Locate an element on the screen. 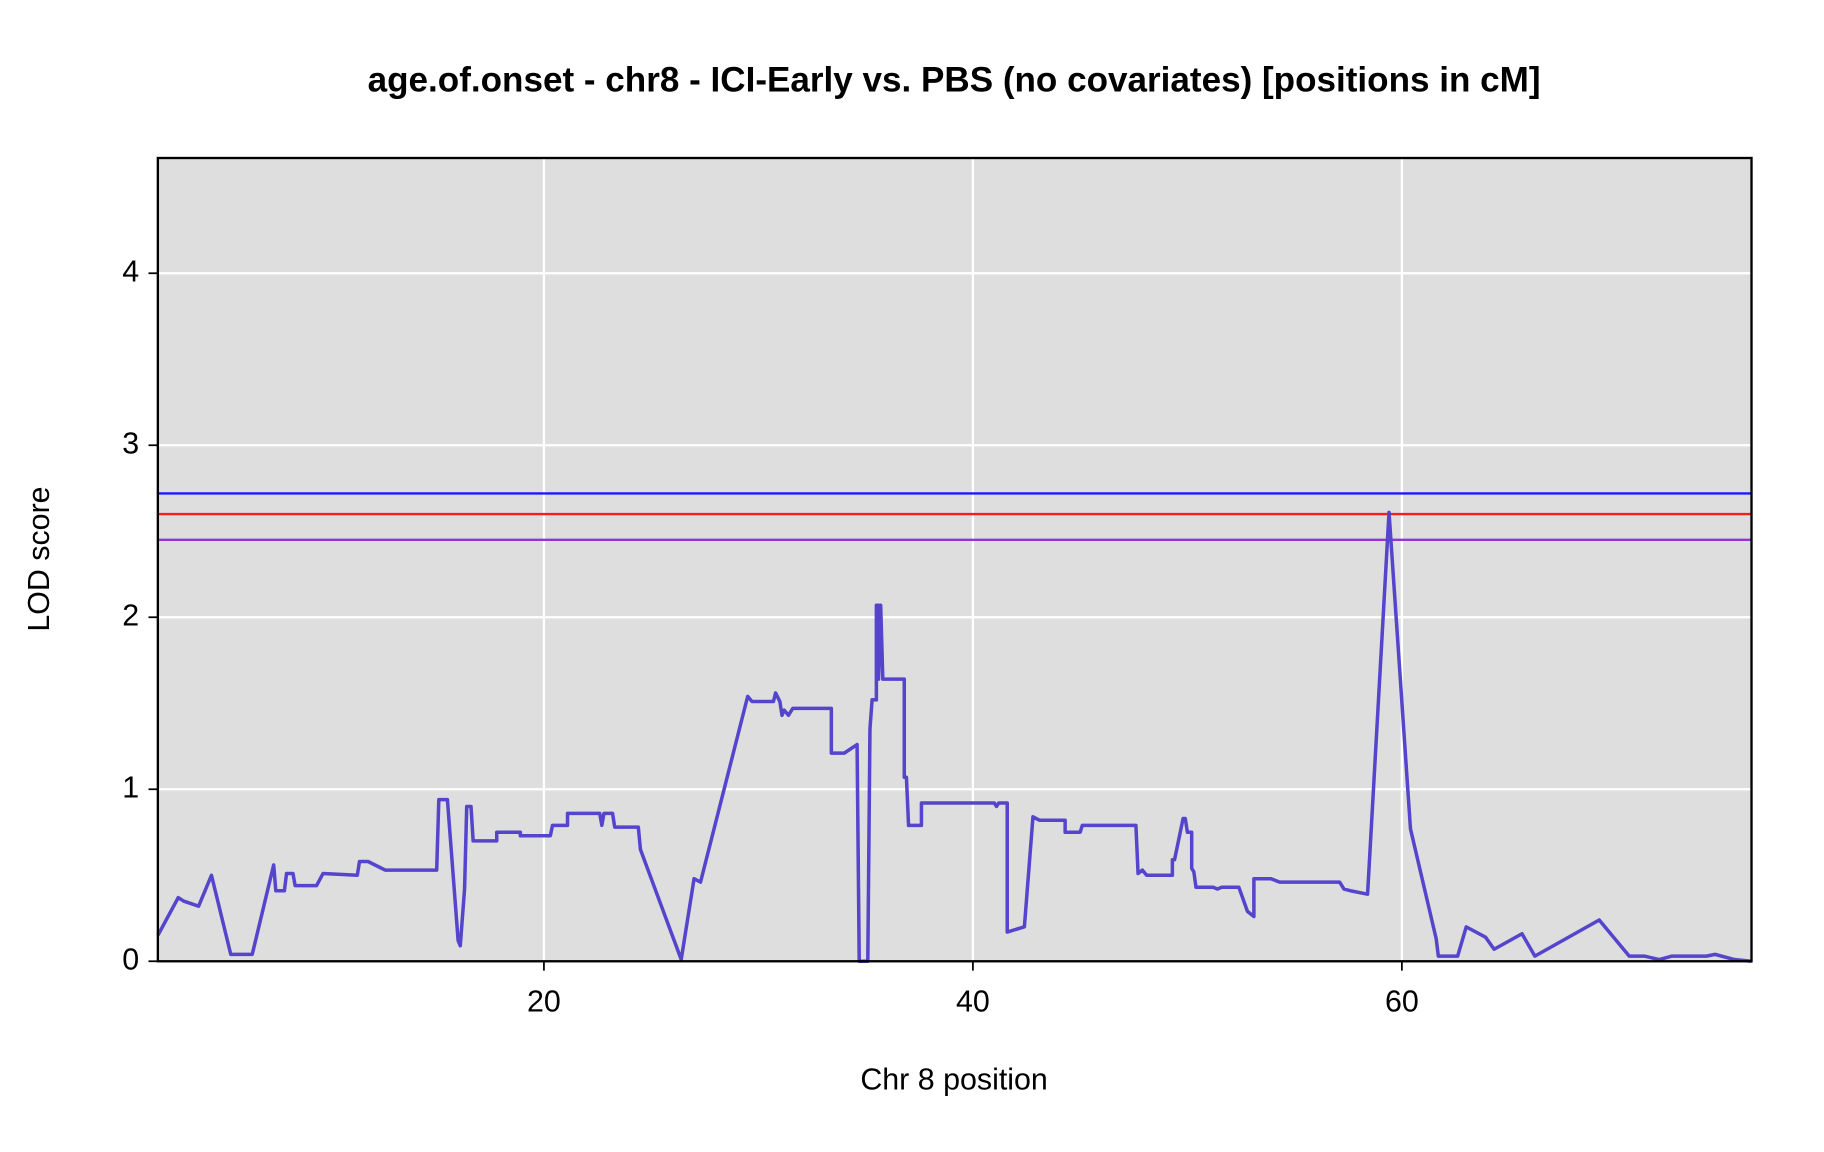 The image size is (1824, 1152). x-tick-label: 40 is located at coordinates (973, 1001).